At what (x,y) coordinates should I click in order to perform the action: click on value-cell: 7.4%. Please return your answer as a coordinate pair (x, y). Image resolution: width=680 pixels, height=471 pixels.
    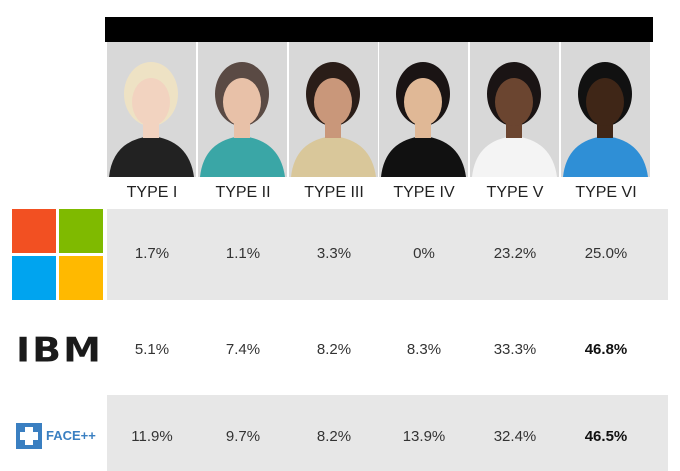
    Looking at the image, I should click on (243, 349).